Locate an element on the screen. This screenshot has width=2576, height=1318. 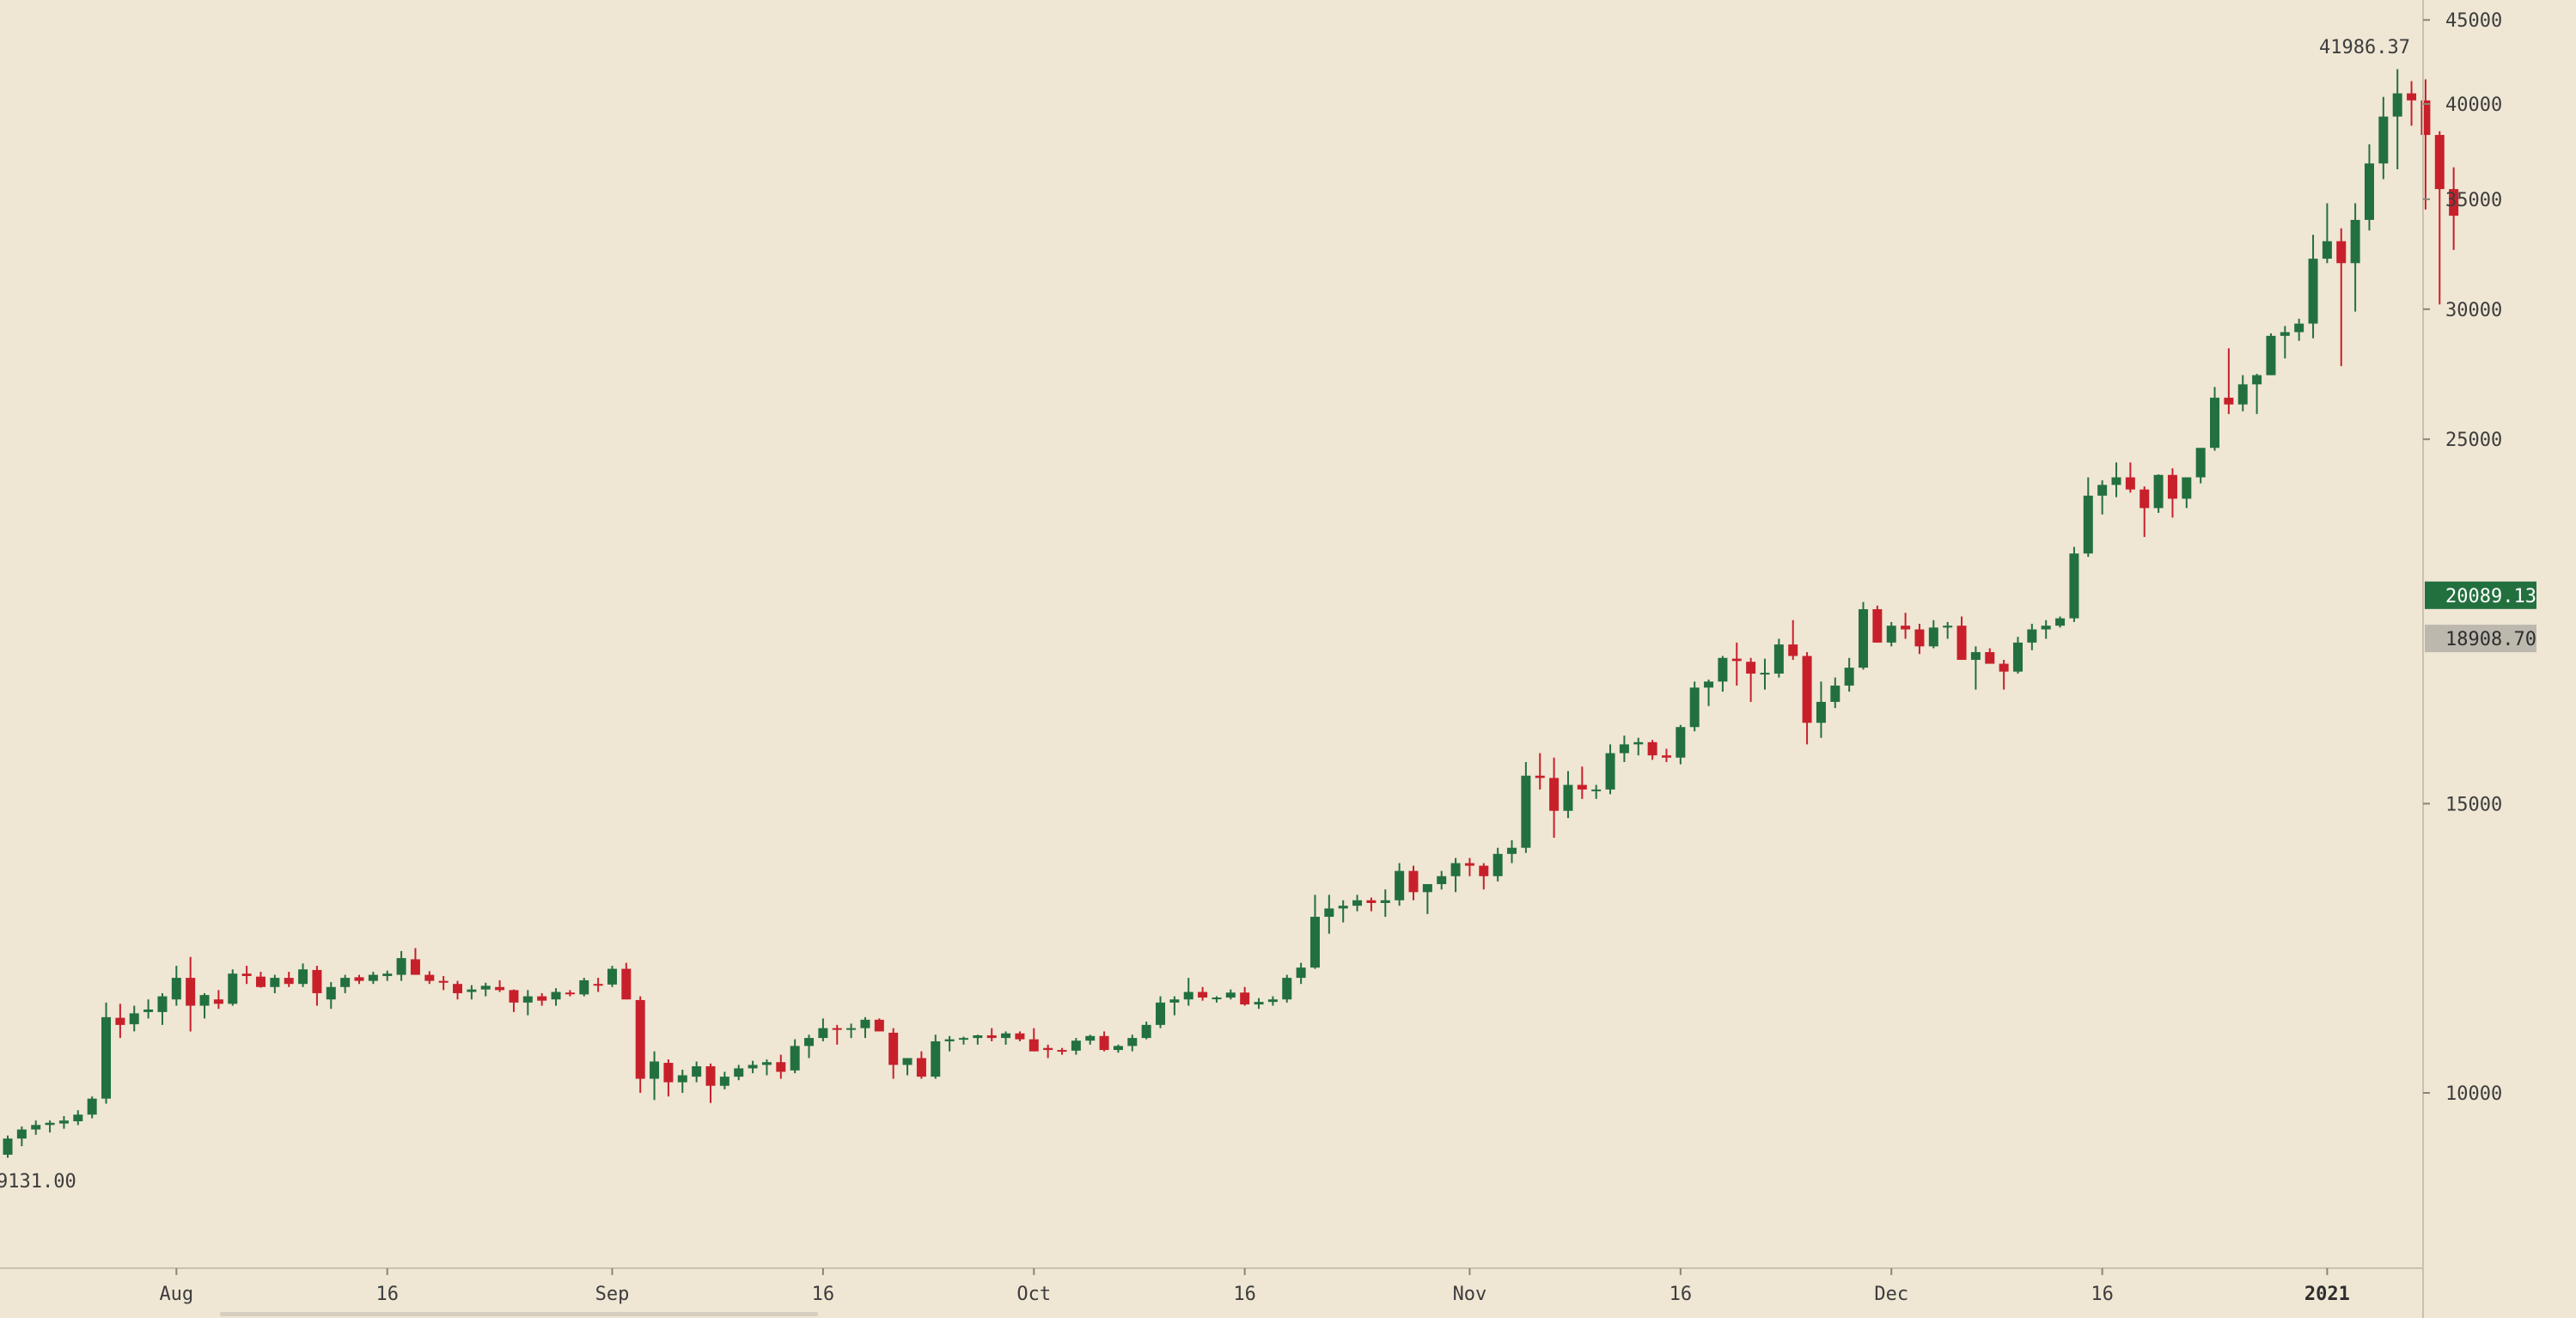
price-tick-label: 35000 is located at coordinates (2473, 200).